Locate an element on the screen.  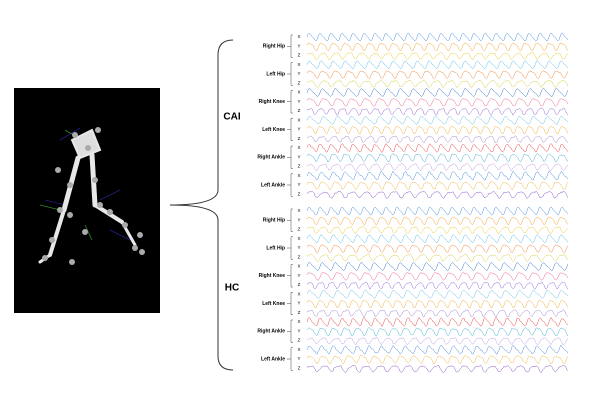
group-label: CAI is located at coordinates (231, 117).